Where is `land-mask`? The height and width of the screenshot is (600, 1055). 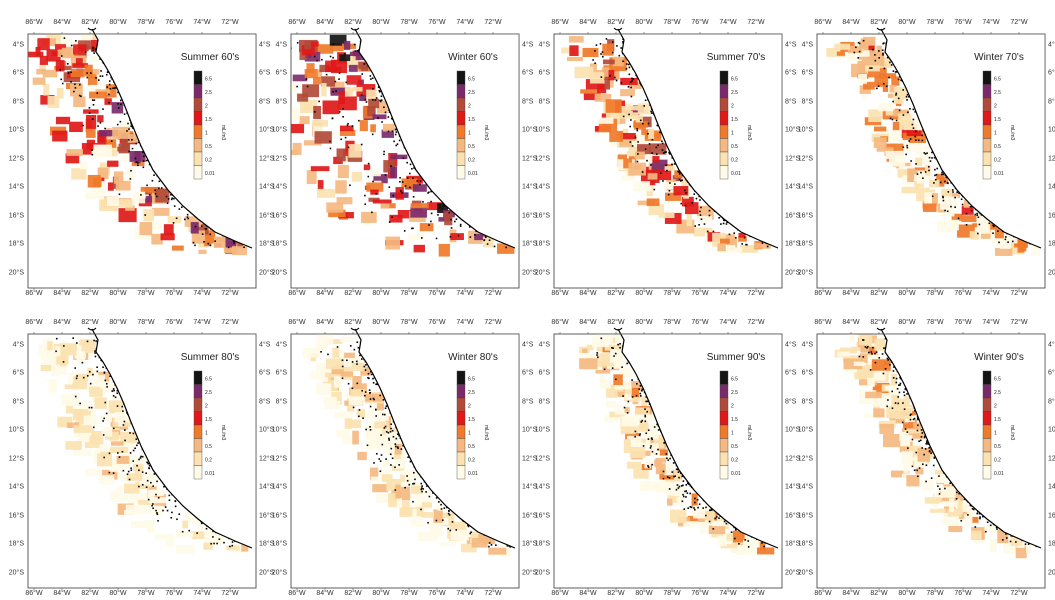
land-mask is located at coordinates (963, 441).